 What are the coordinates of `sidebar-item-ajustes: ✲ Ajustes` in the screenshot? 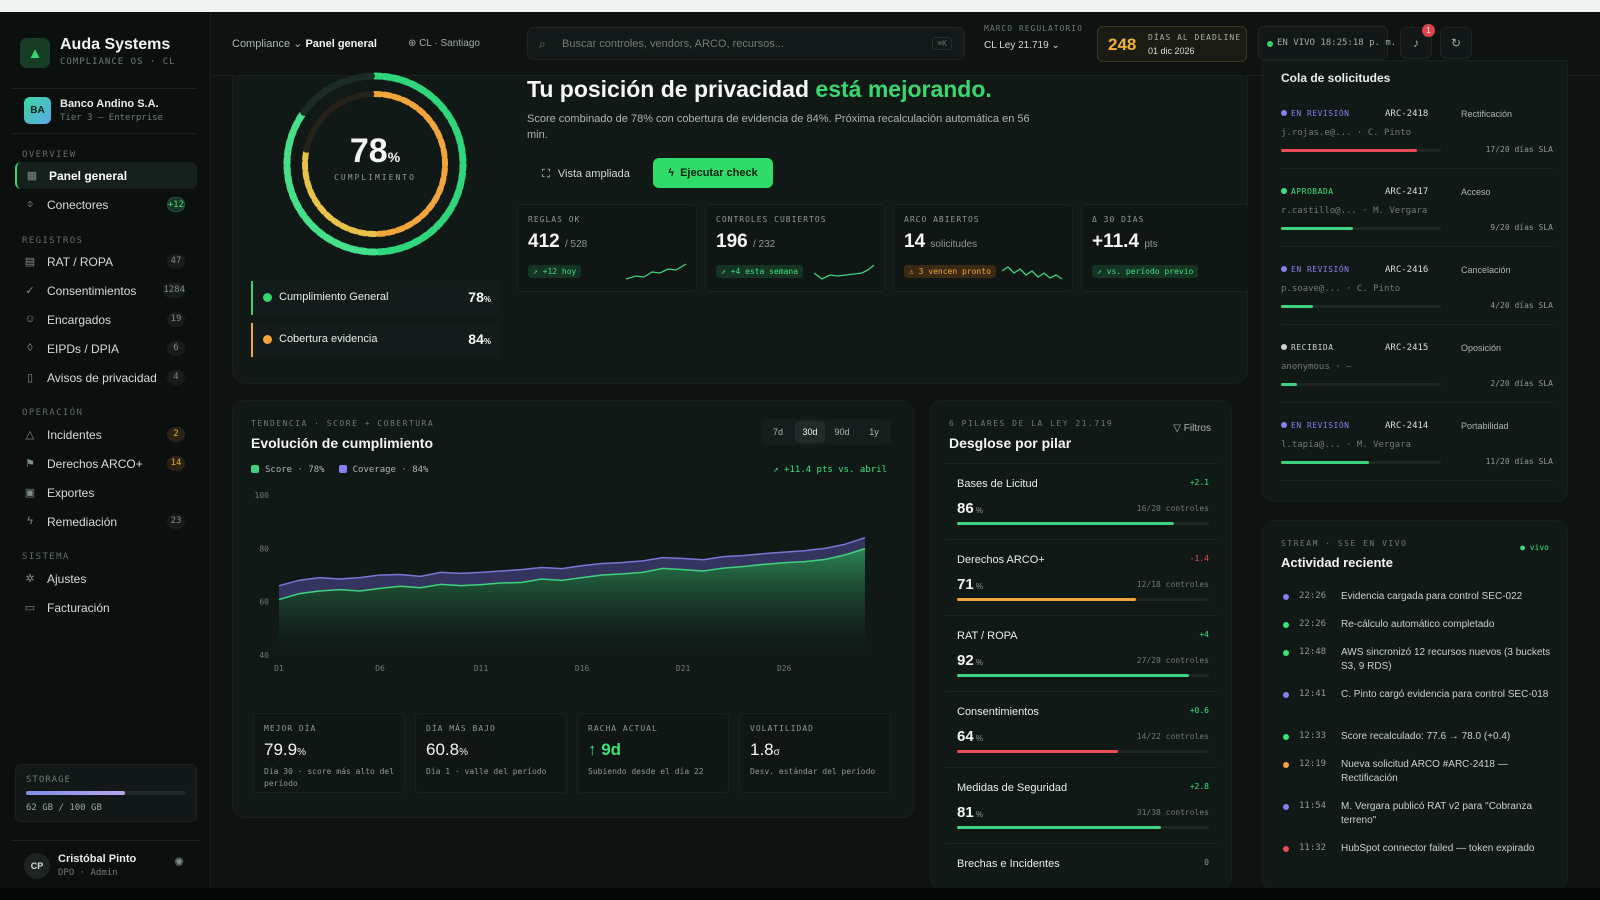 It's located at (106, 578).